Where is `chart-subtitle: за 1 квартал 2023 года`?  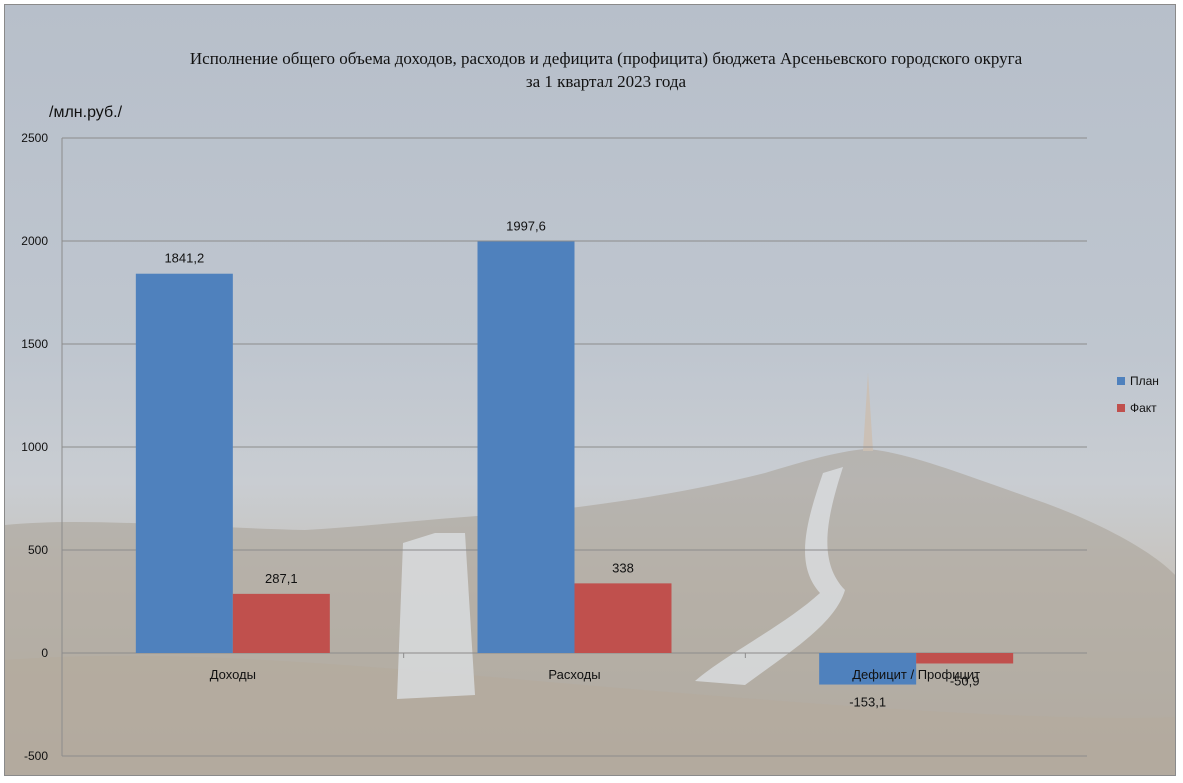 chart-subtitle: за 1 квартал 2023 года is located at coordinates (606, 81).